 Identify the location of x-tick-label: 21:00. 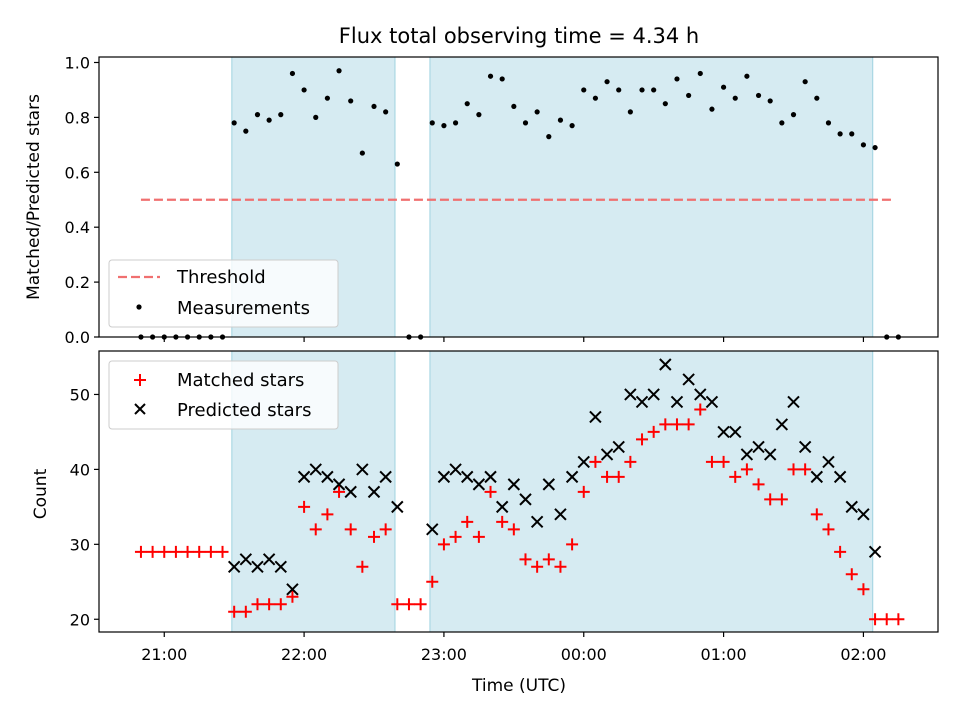
(164, 654).